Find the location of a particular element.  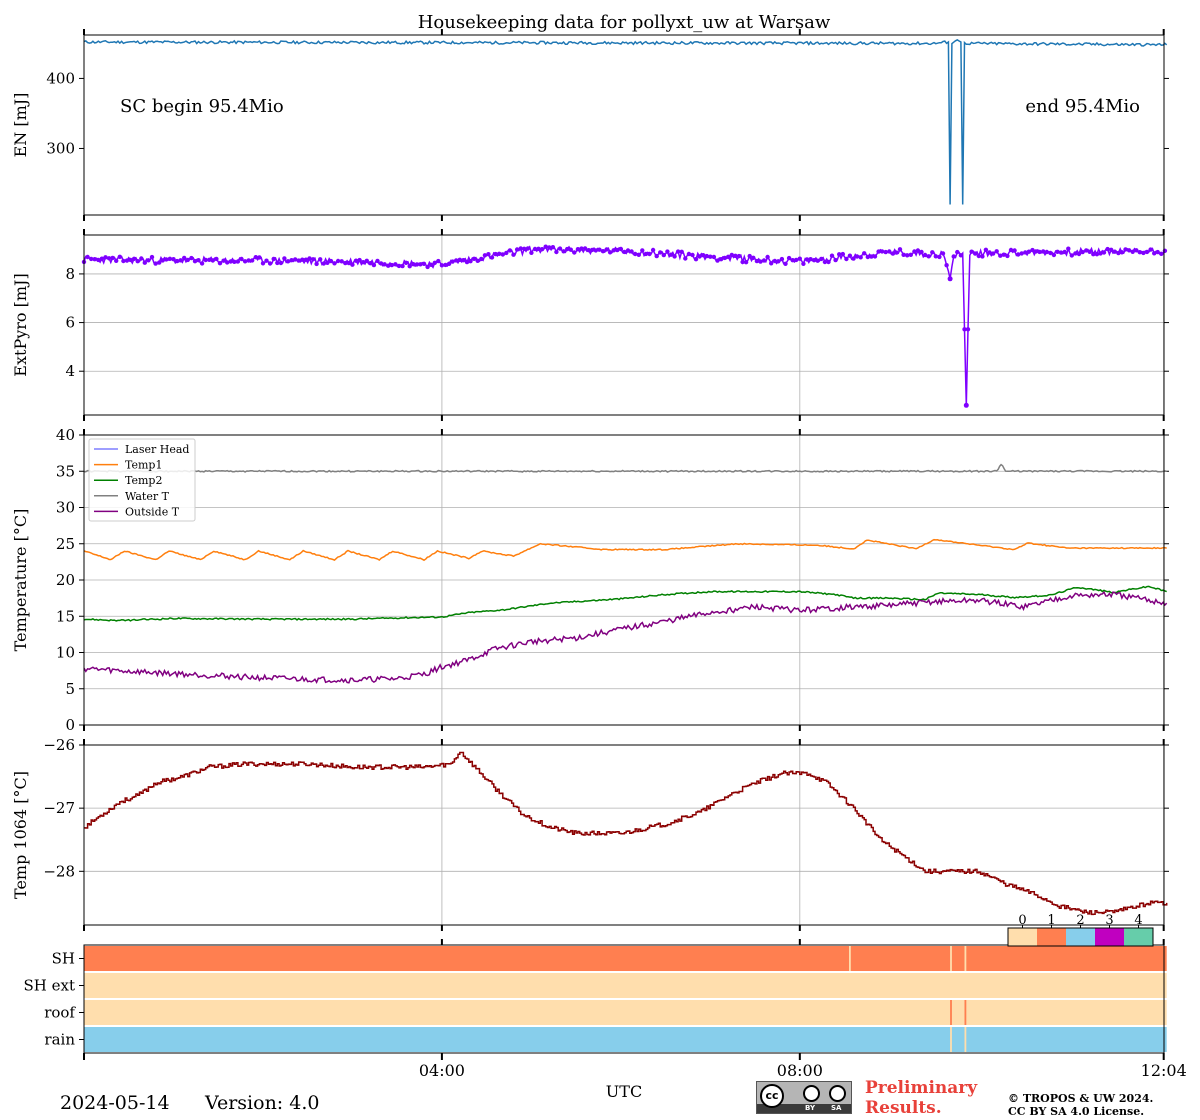

status-row-label: roof is located at coordinates (60, 1013).